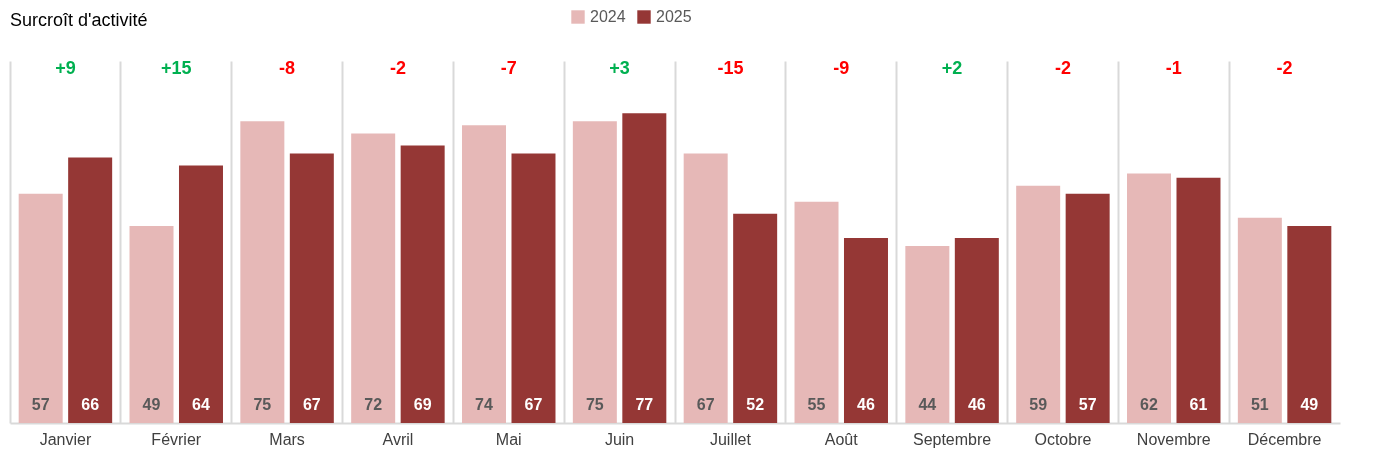  What do you see at coordinates (176, 439) in the screenshot?
I see `x-tick-label: Février` at bounding box center [176, 439].